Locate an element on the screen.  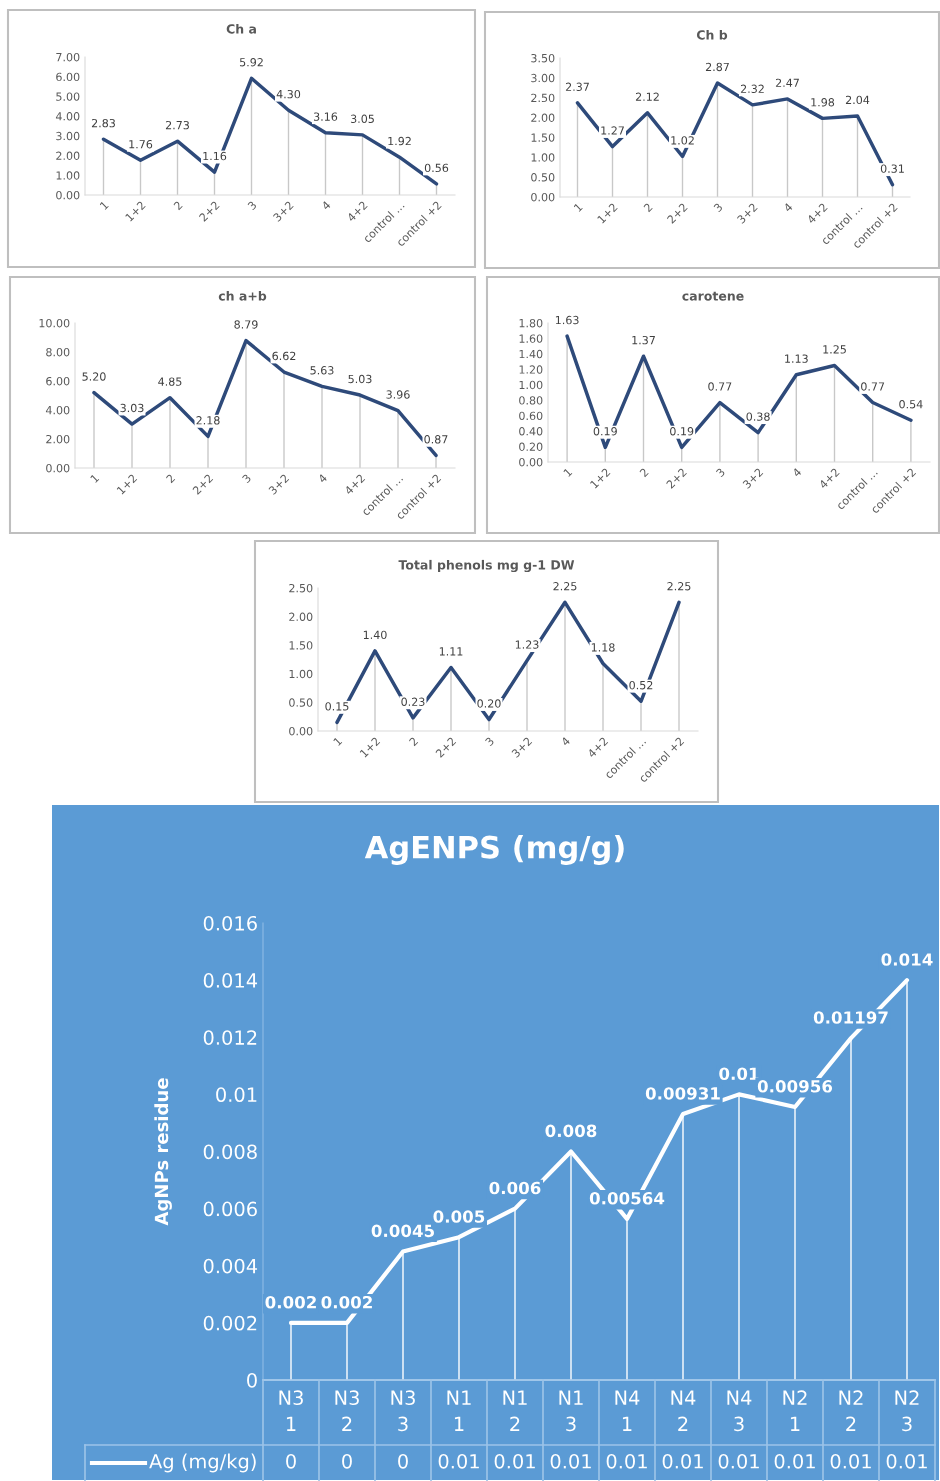
annotation: 0.00956 is located at coordinates (795, 1086).